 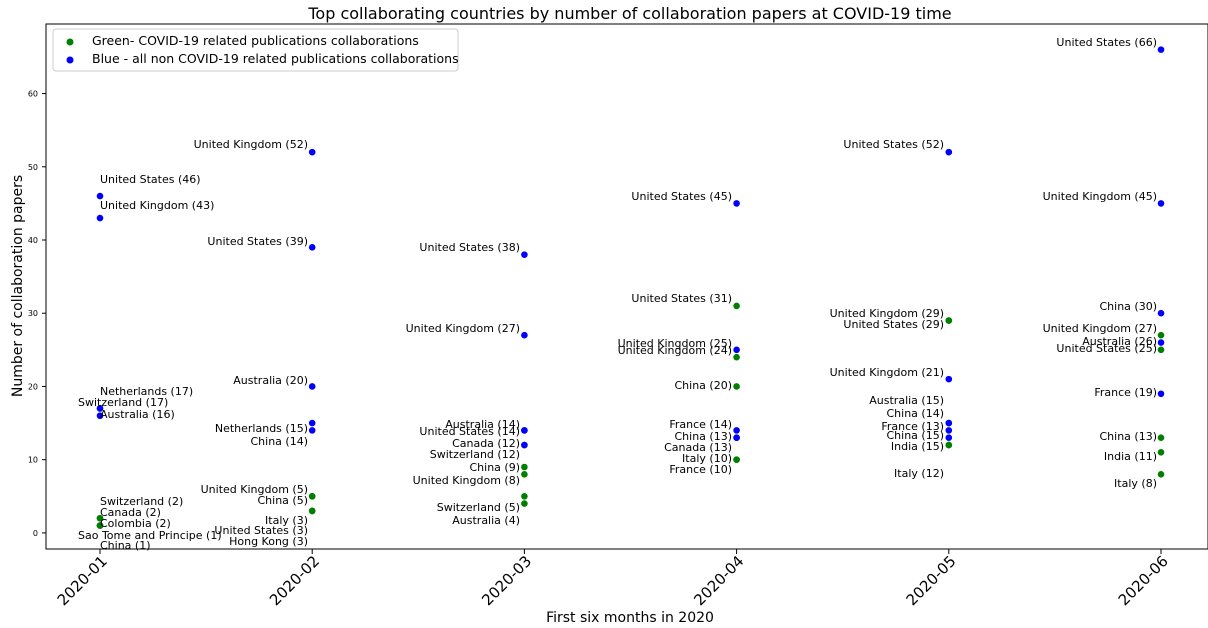 What do you see at coordinates (33, 313) in the screenshot?
I see `y-tick-label: 30` at bounding box center [33, 313].